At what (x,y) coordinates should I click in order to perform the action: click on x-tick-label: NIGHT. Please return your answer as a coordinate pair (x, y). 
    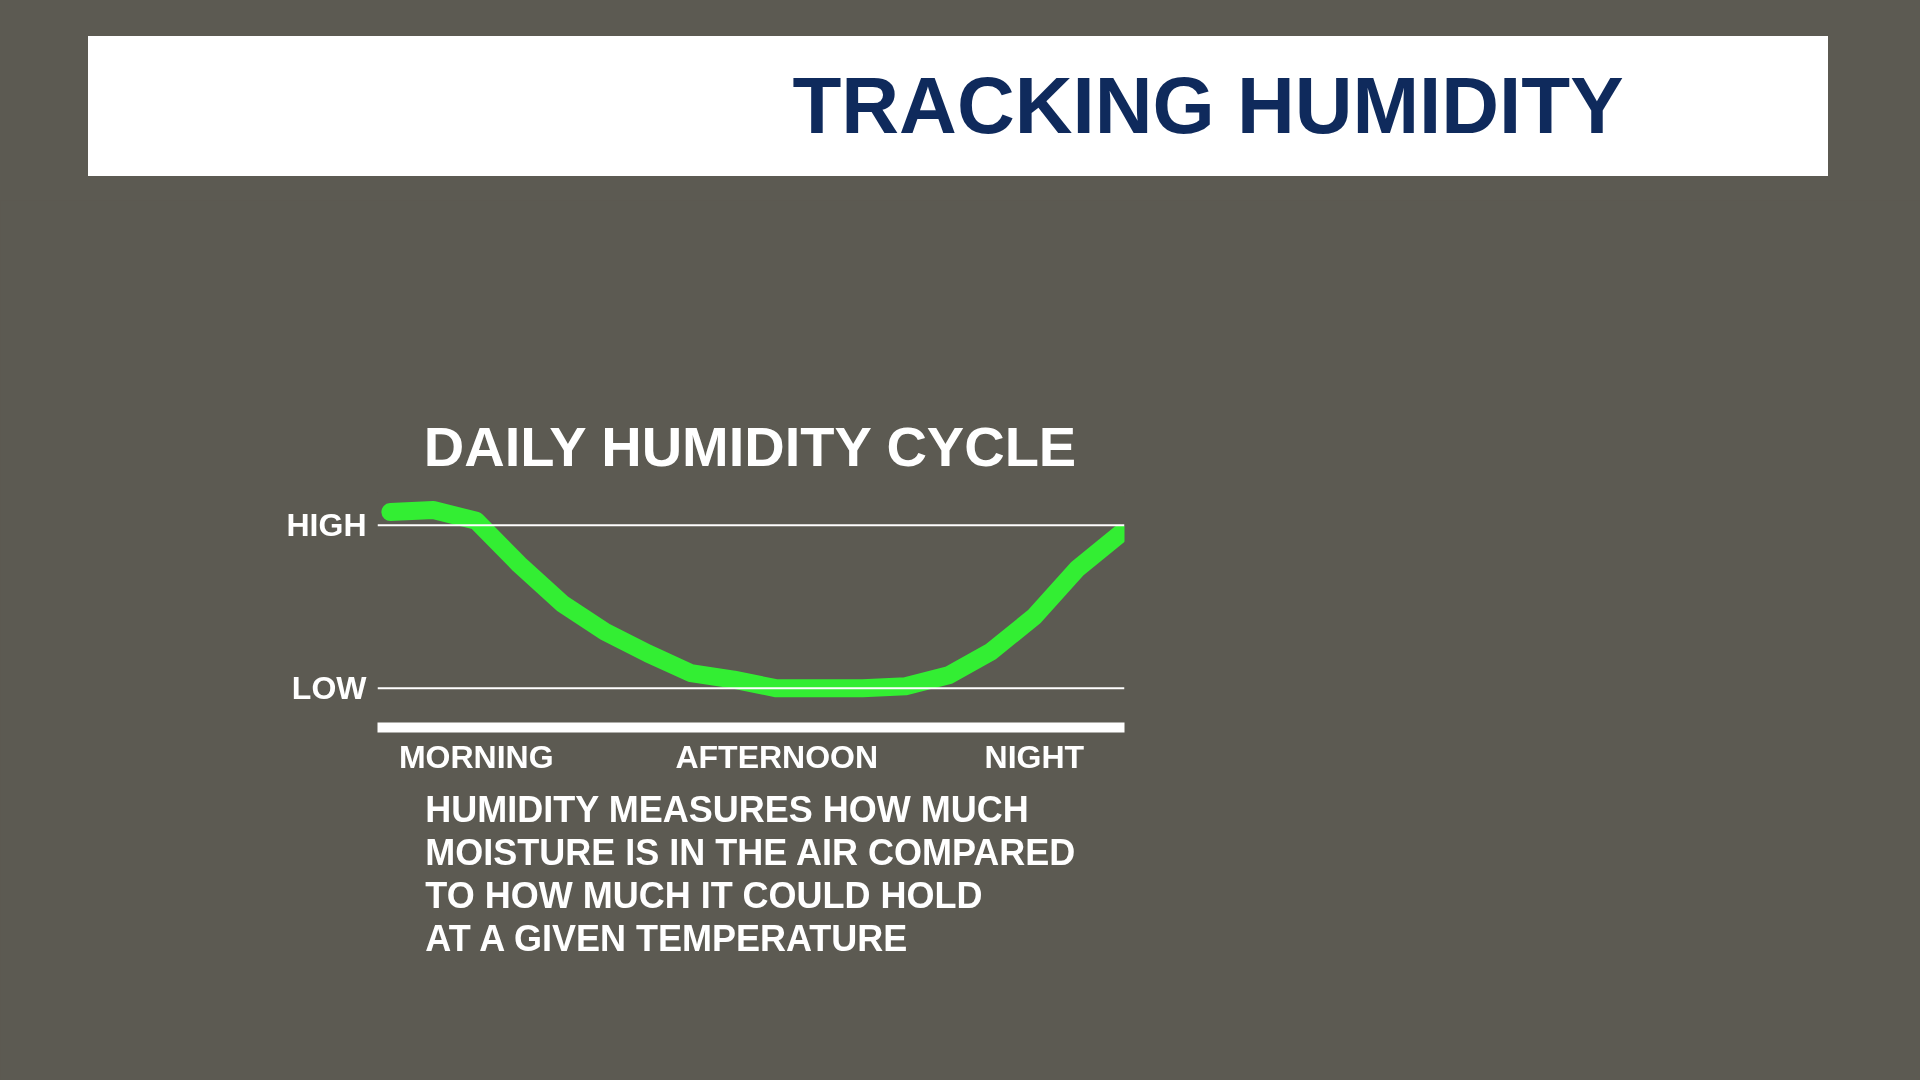
    Looking at the image, I should click on (1034, 756).